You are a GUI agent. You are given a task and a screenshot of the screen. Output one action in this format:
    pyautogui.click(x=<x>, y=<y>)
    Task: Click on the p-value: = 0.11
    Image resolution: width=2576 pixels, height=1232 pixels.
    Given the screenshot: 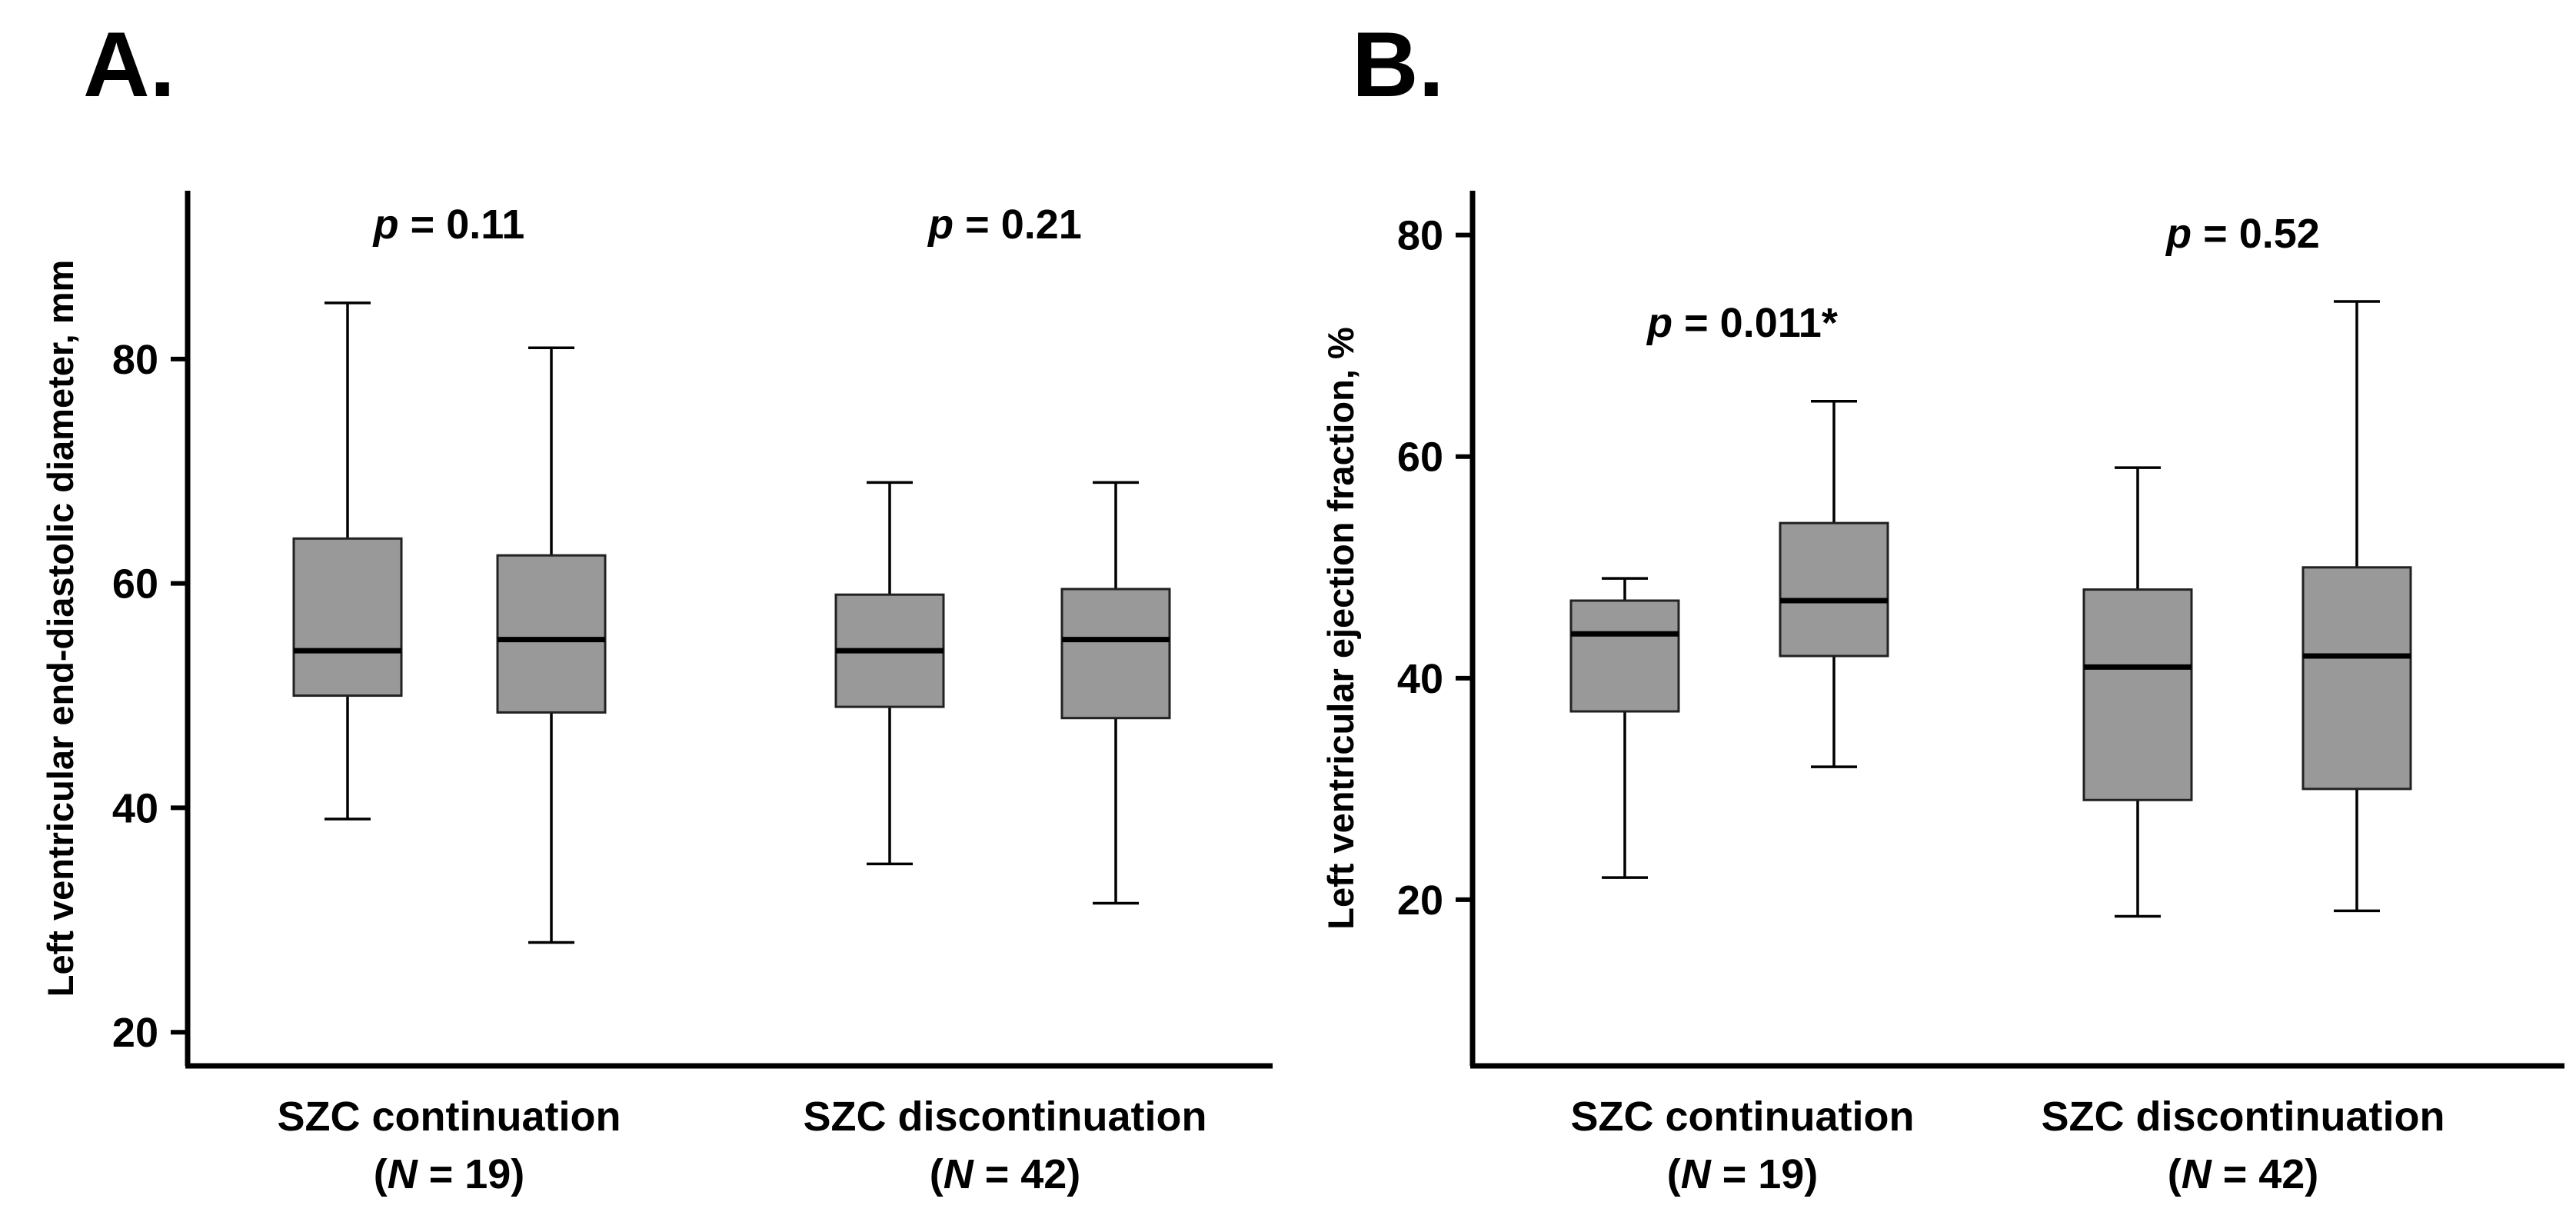 What is the action you would take?
    pyautogui.click(x=462, y=224)
    